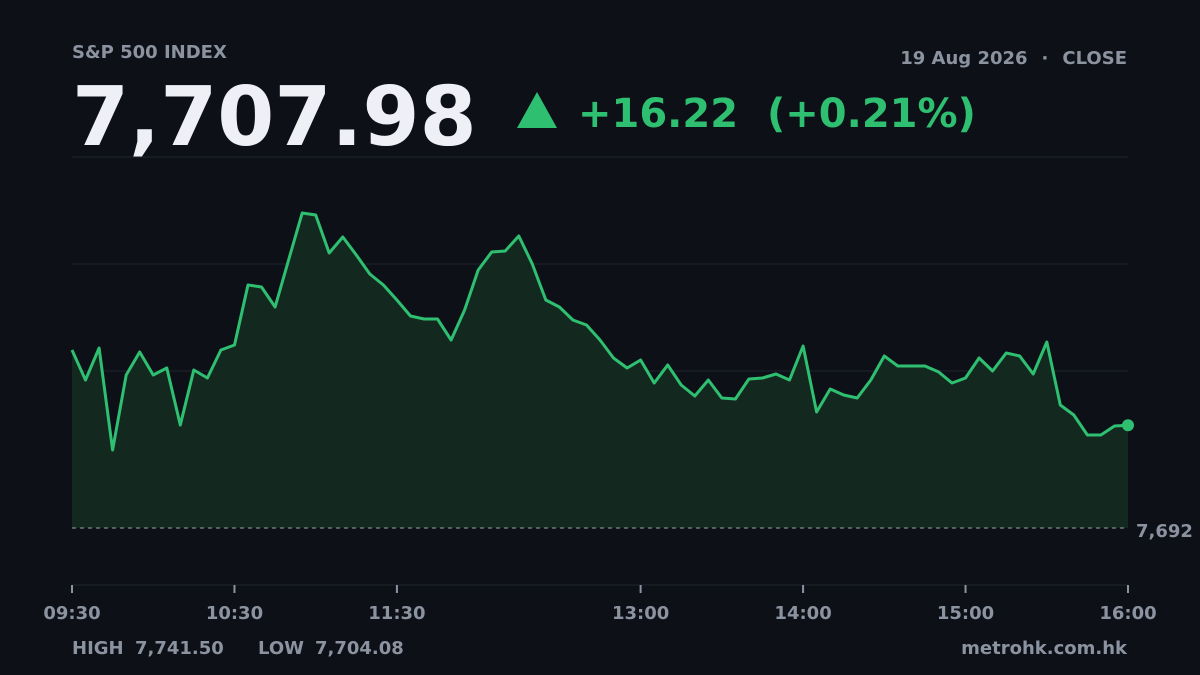  I want to click on status: CLOSE, so click(1094, 58).